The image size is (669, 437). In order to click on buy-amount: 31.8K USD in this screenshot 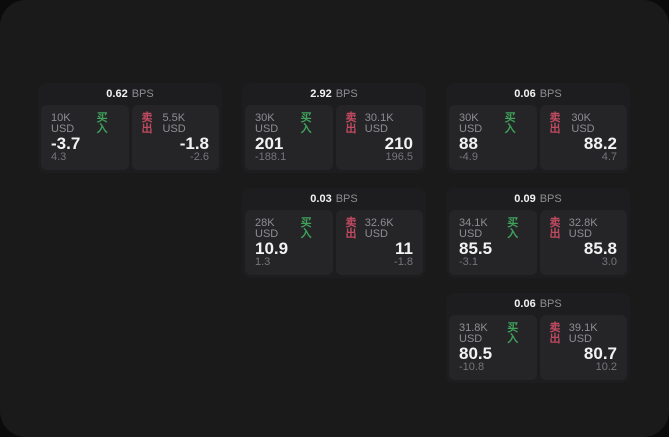, I will do `click(473, 333)`.